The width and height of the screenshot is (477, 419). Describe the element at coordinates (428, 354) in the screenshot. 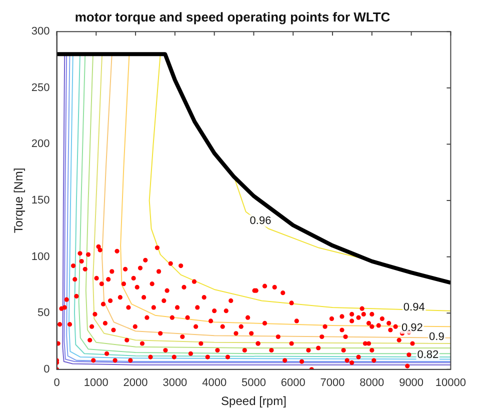

I see `annotation: 0.82` at that location.